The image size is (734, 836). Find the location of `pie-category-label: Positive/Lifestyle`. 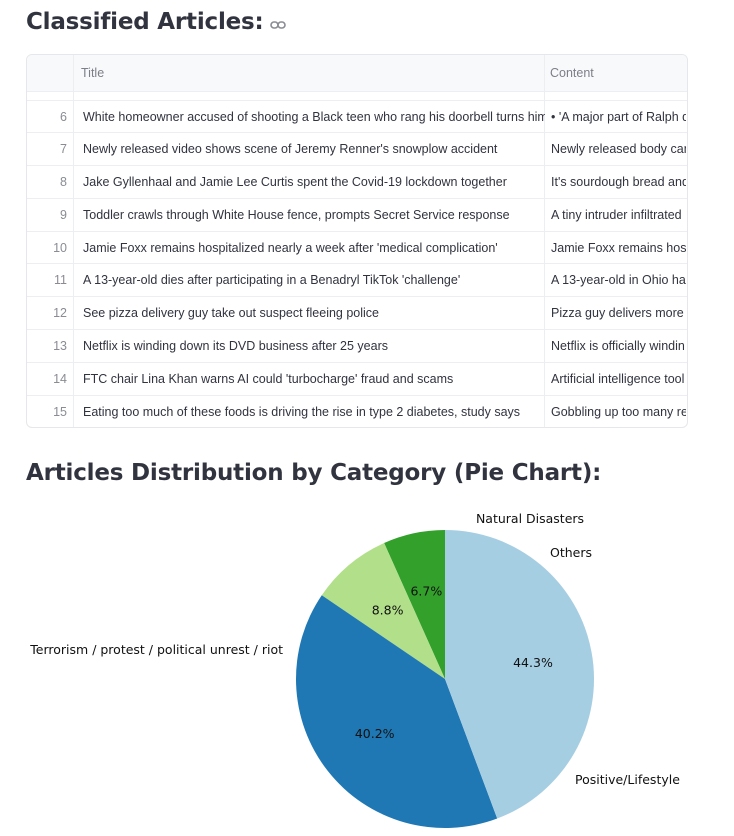

pie-category-label: Positive/Lifestyle is located at coordinates (627, 779).